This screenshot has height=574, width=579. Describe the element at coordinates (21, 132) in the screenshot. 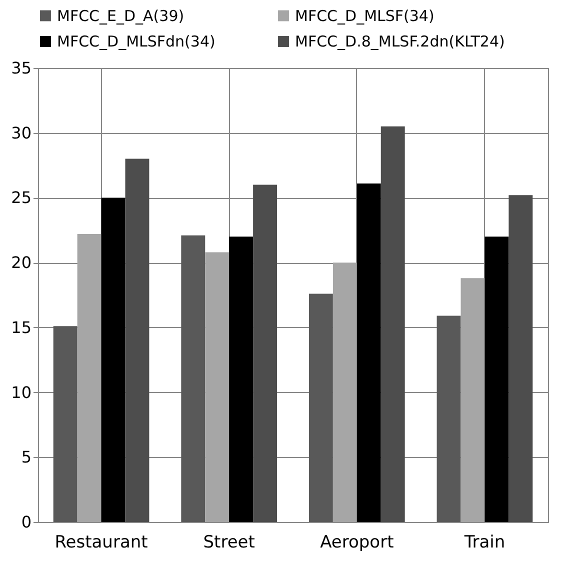

I see `y-tick-label: 30` at that location.